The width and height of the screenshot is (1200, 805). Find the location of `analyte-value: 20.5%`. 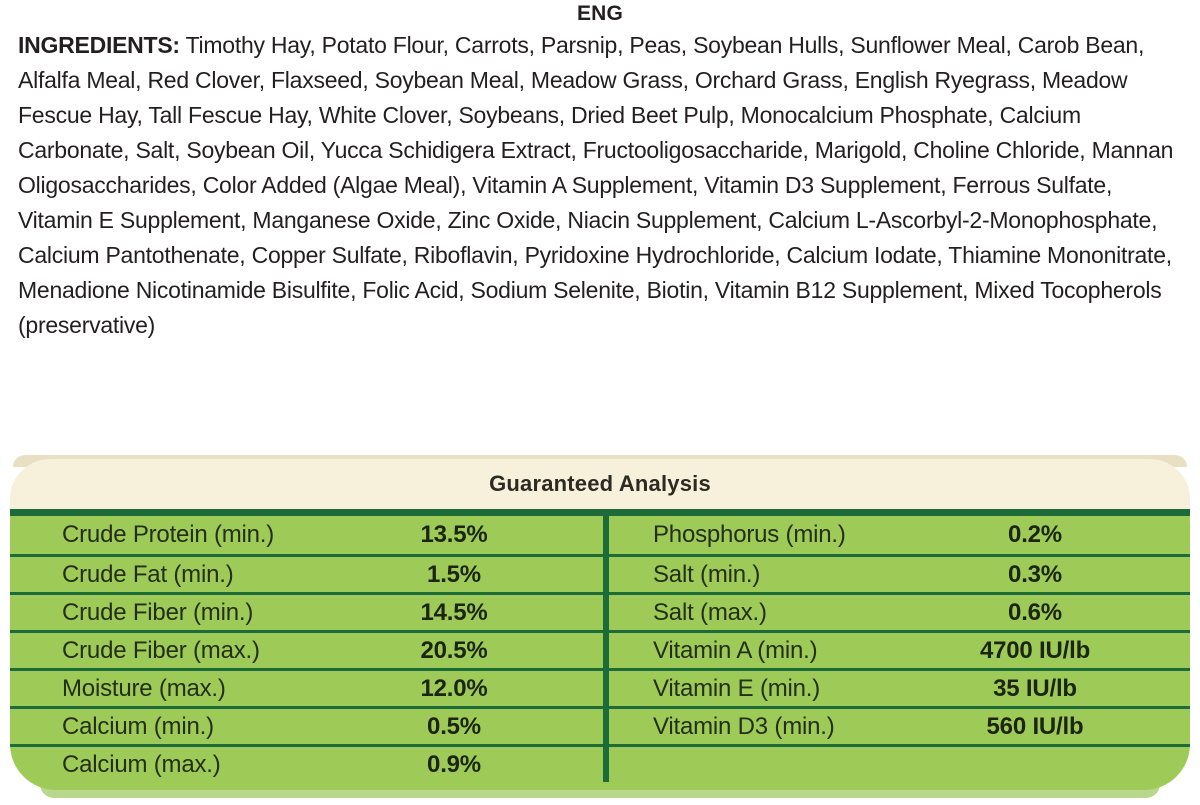

analyte-value: 20.5% is located at coordinates (454, 650).